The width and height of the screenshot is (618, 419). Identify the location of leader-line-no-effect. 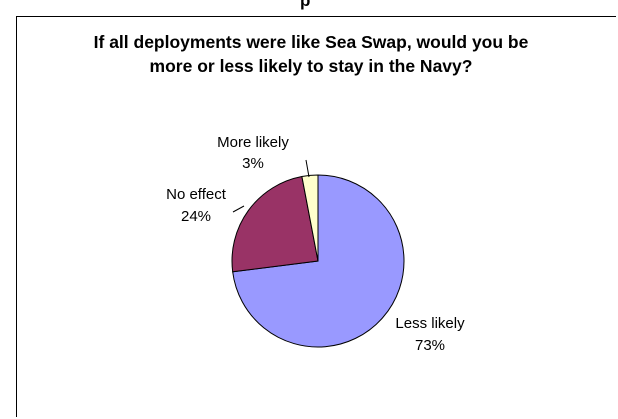
(238, 209).